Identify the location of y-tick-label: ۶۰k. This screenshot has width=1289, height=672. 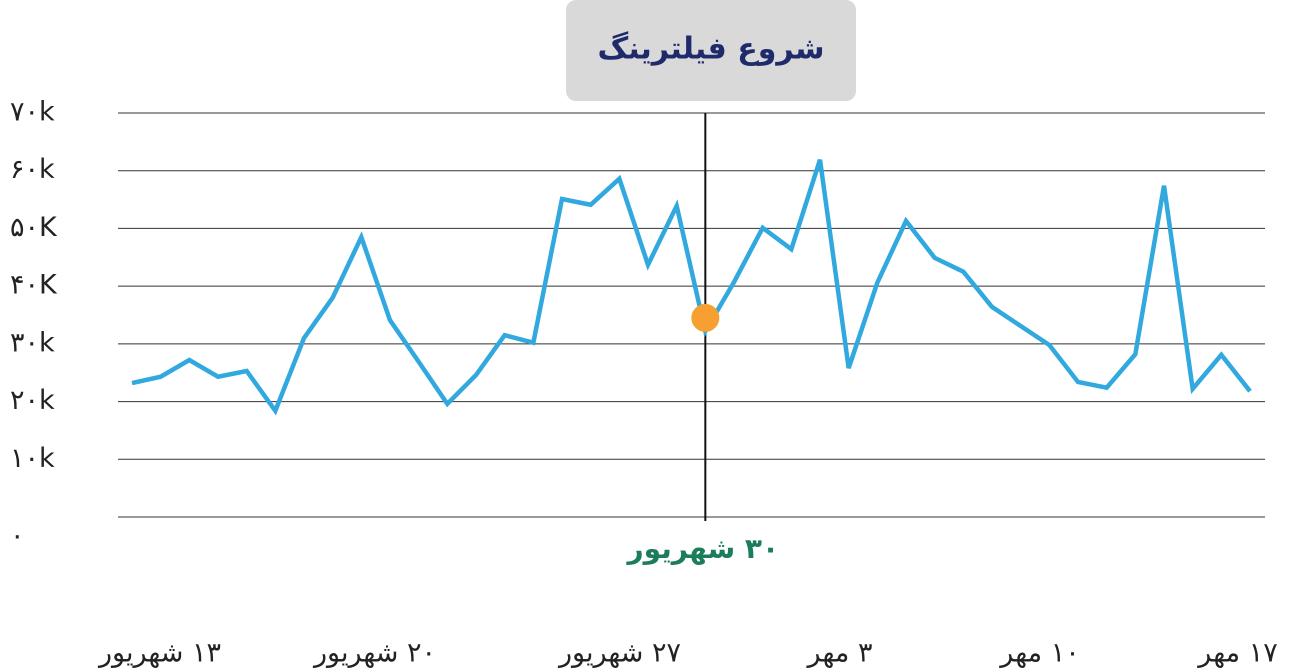
(32, 169).